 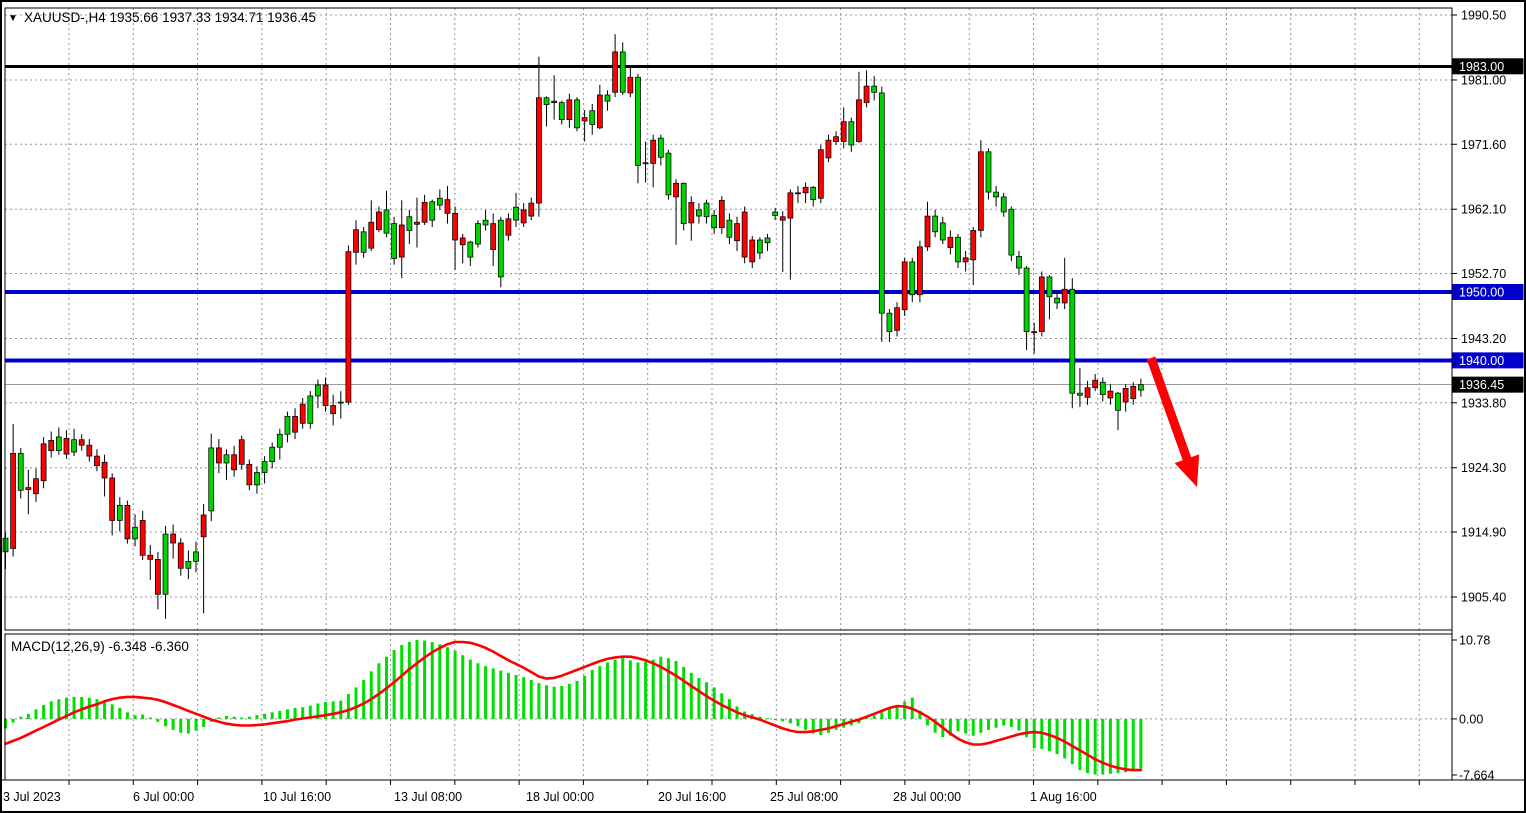 What do you see at coordinates (573, 706) in the screenshot?
I see `macd-signal-line` at bounding box center [573, 706].